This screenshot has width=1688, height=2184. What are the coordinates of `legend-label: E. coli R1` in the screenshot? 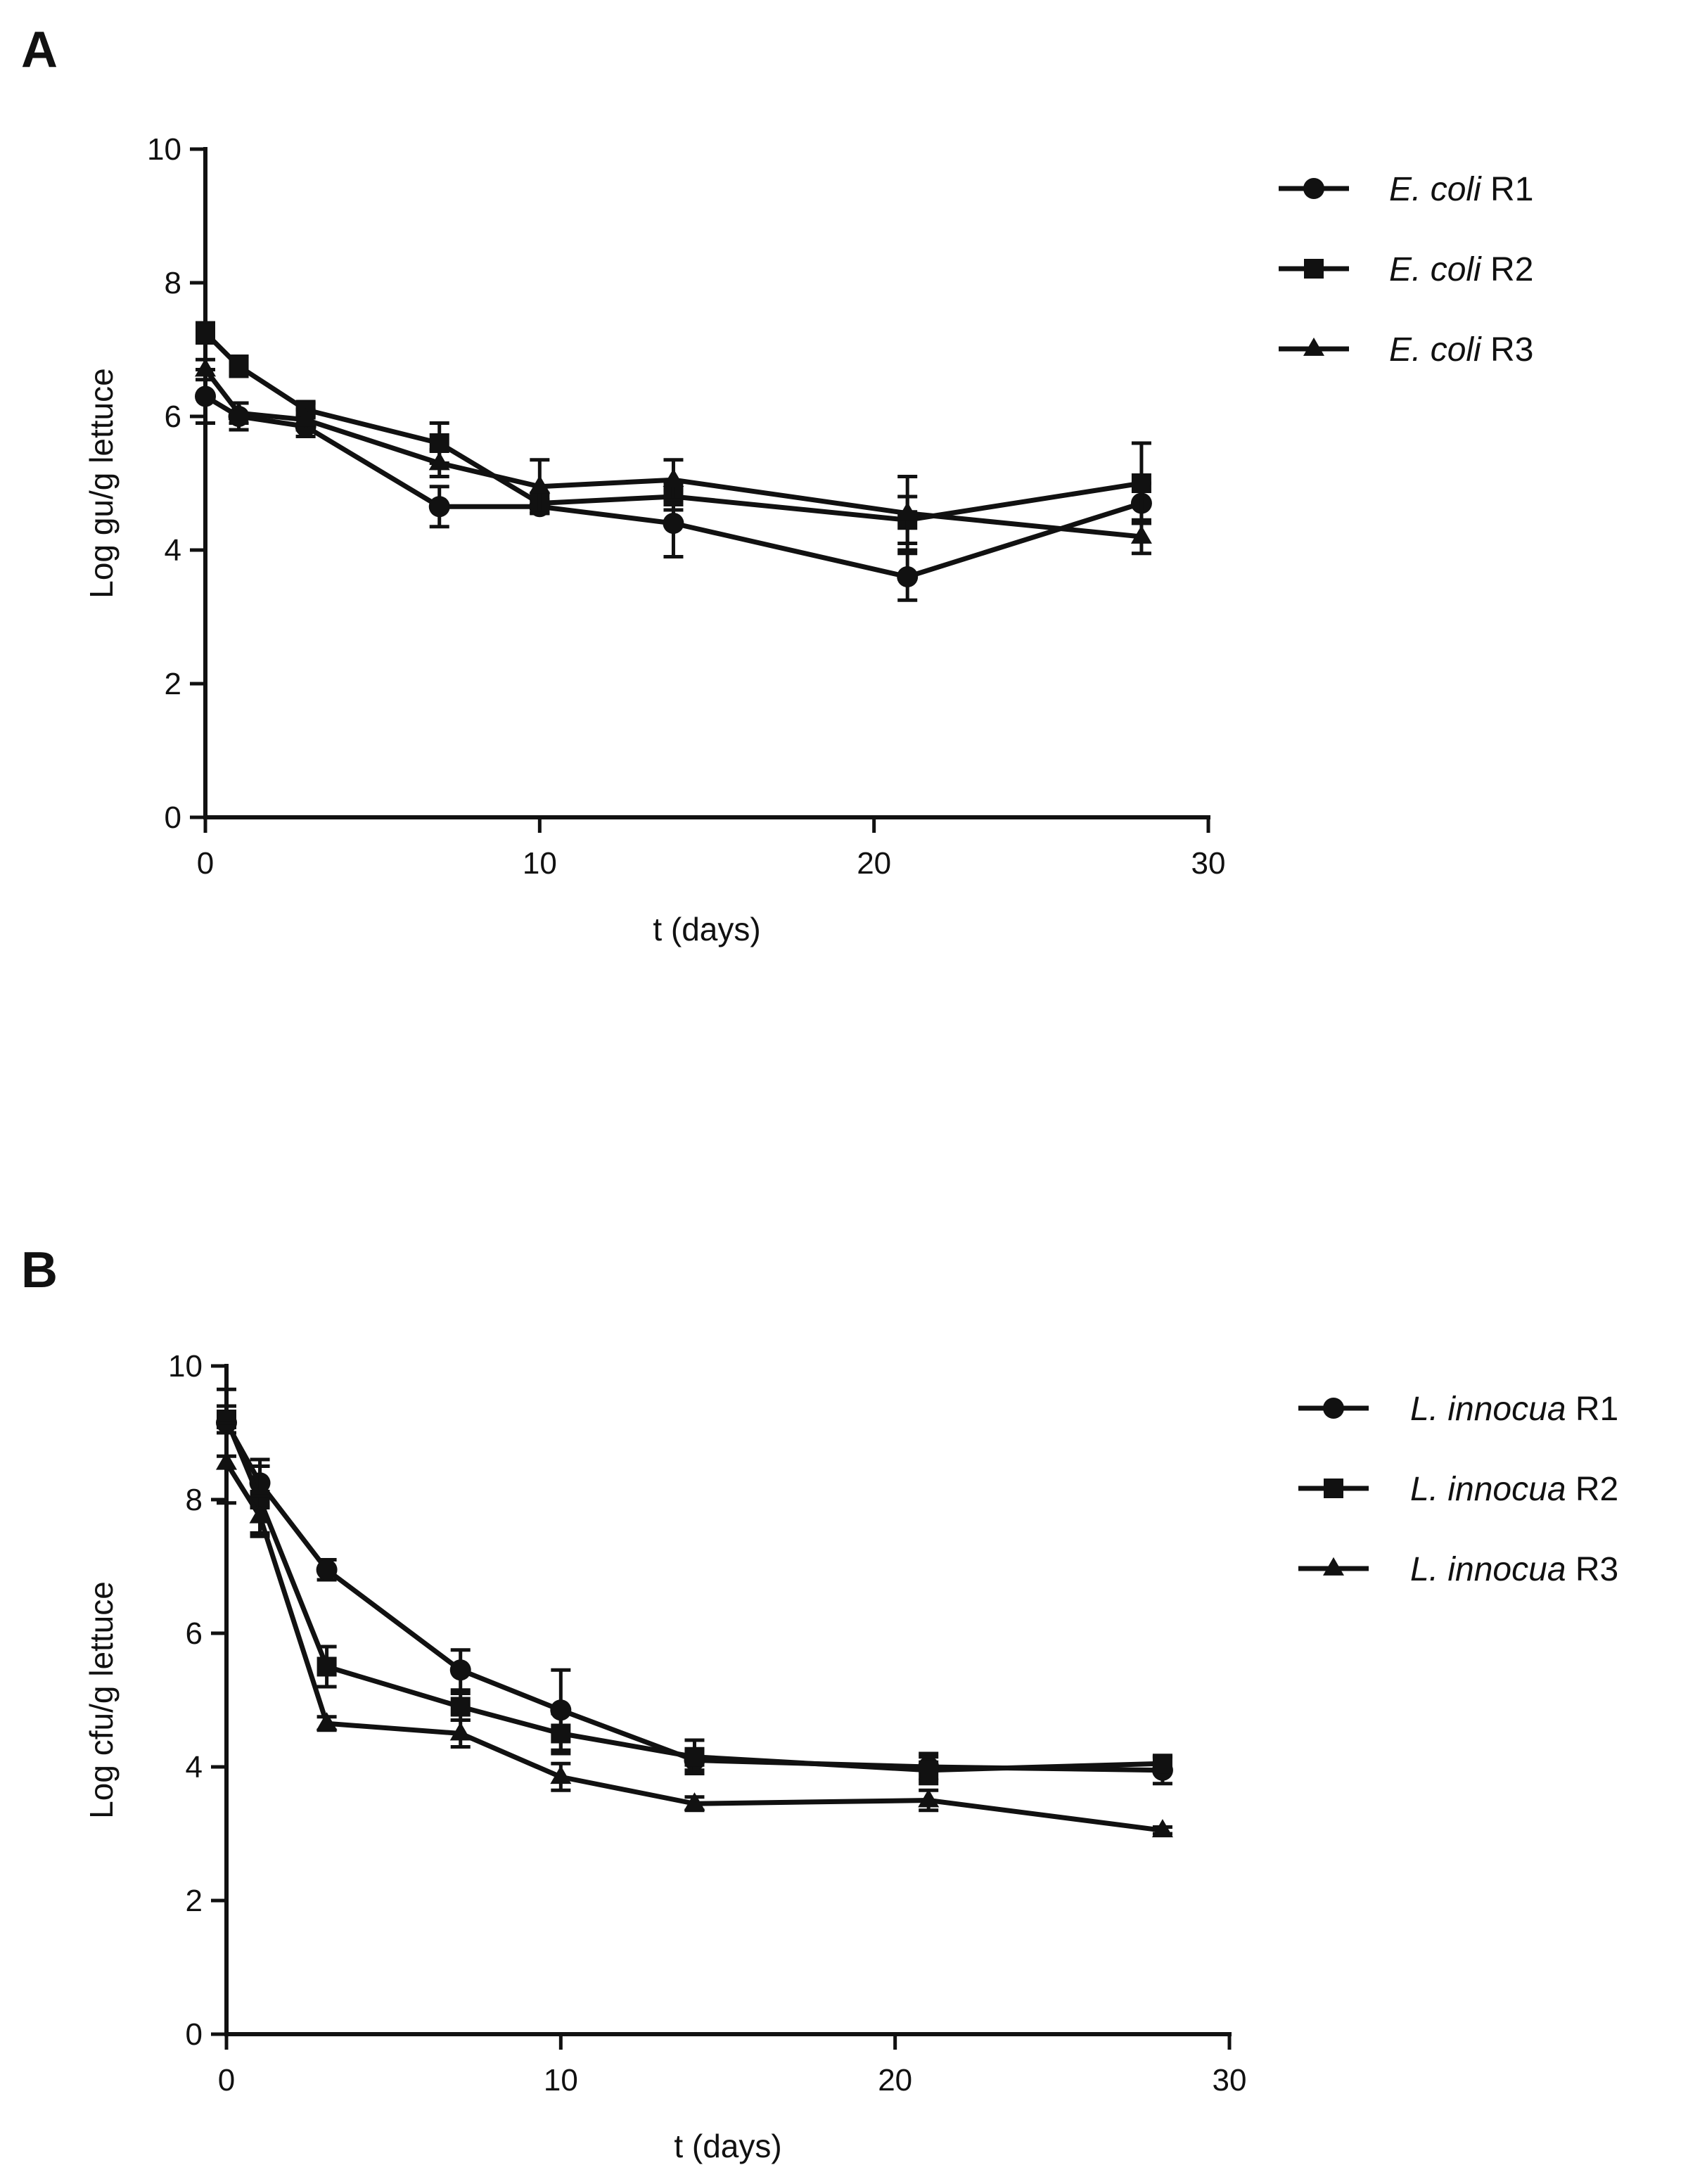 It's located at (1461, 189).